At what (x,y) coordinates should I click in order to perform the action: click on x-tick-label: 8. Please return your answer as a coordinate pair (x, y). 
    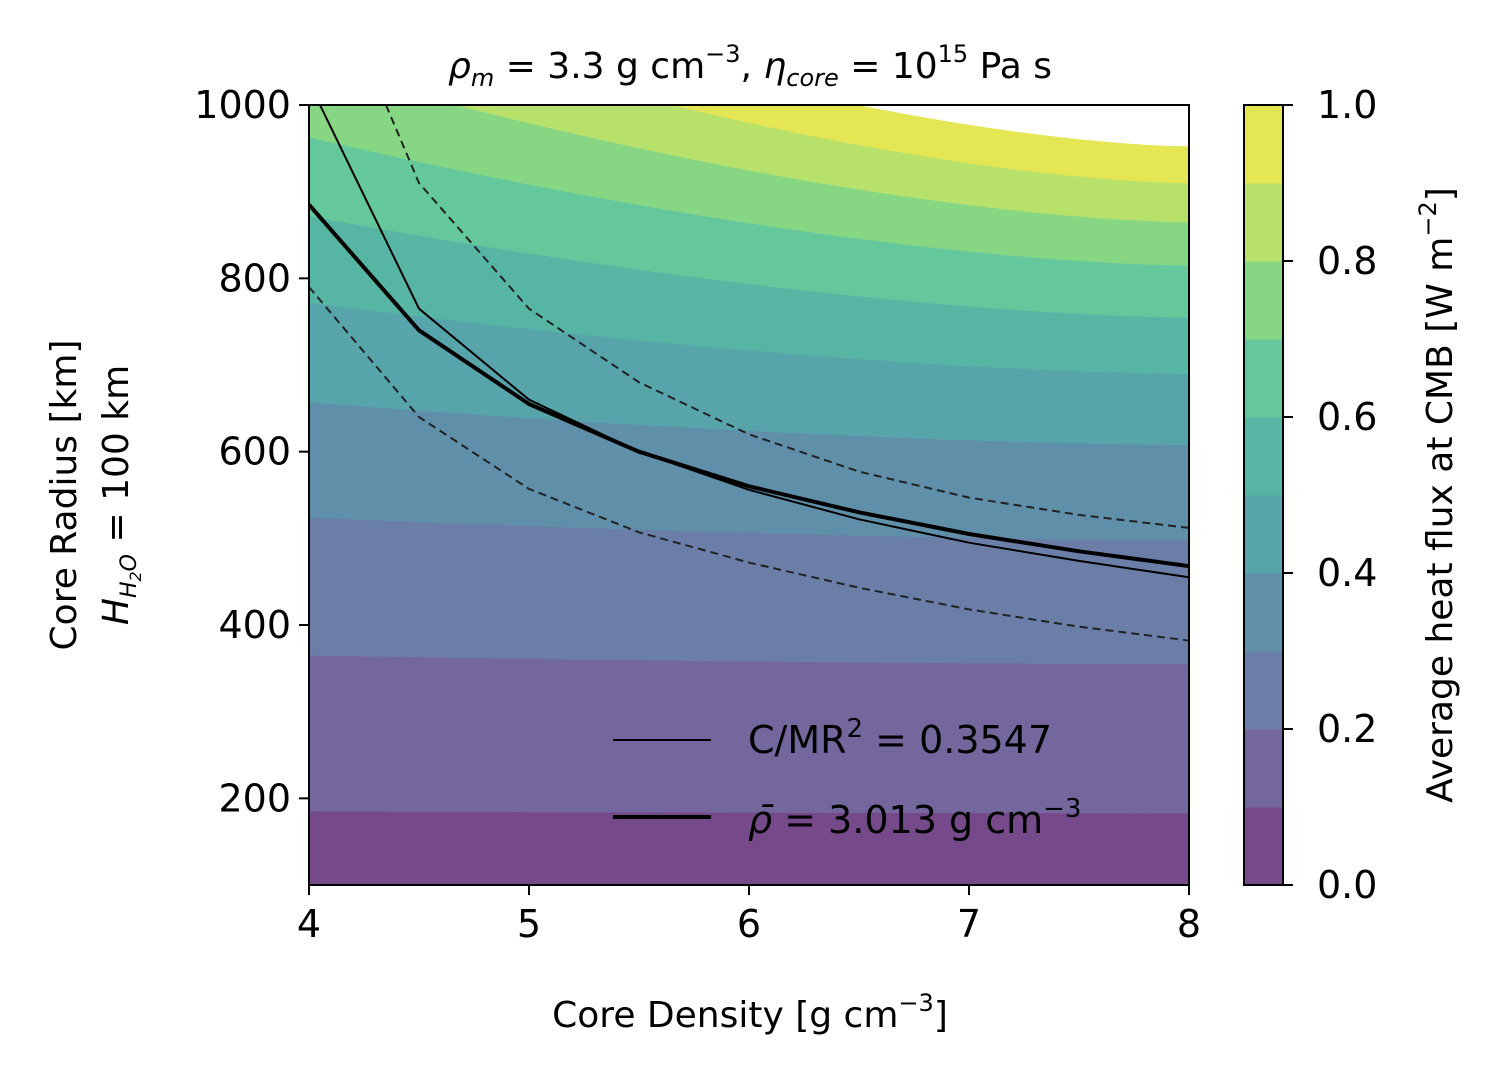
    Looking at the image, I should click on (1189, 924).